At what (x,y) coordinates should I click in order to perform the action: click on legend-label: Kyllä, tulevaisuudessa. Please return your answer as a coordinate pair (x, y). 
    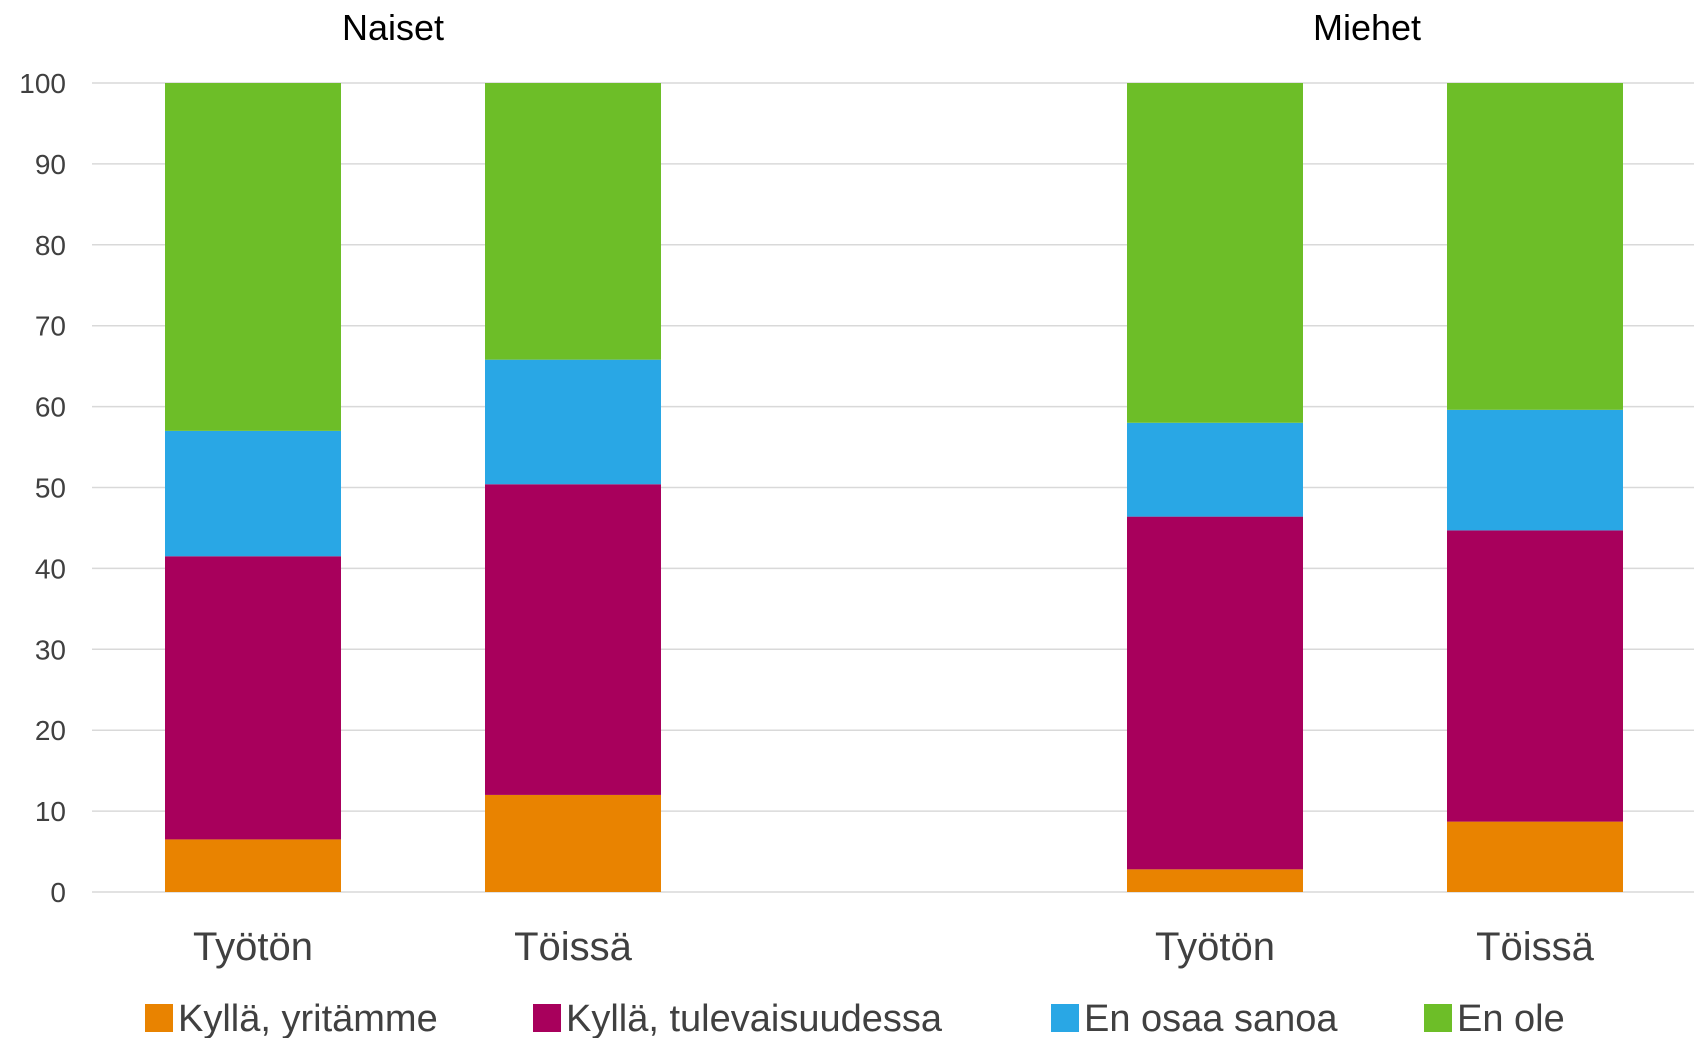
    Looking at the image, I should click on (754, 1018).